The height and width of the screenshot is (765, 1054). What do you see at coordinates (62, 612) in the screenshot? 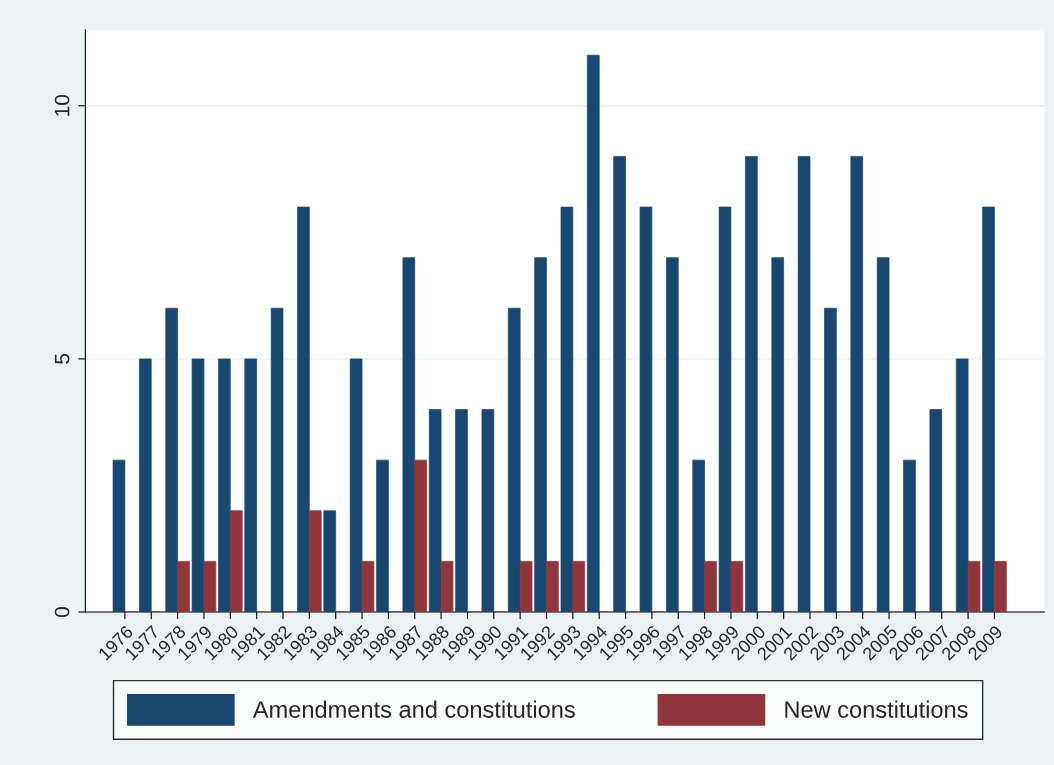
I see `y-tick-label: 0` at bounding box center [62, 612].